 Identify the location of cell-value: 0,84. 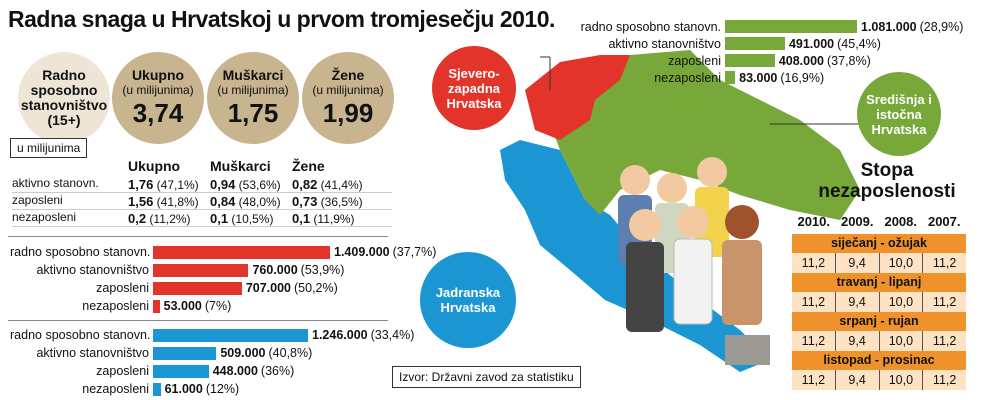
(223, 201).